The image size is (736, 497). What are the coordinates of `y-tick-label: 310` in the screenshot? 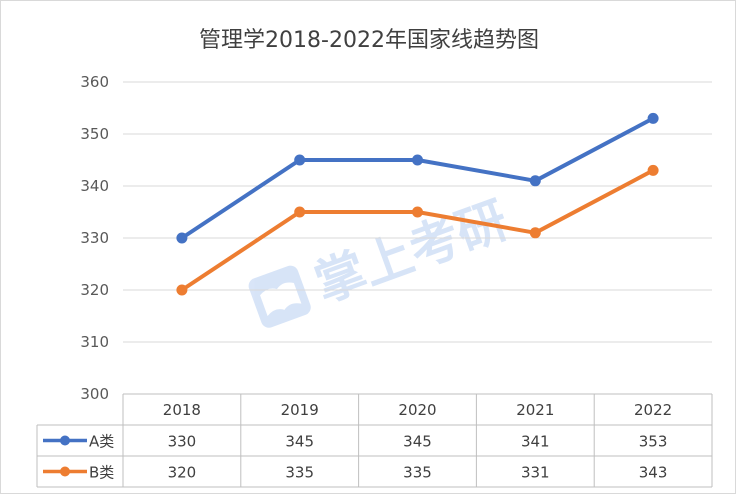 It's located at (94, 342).